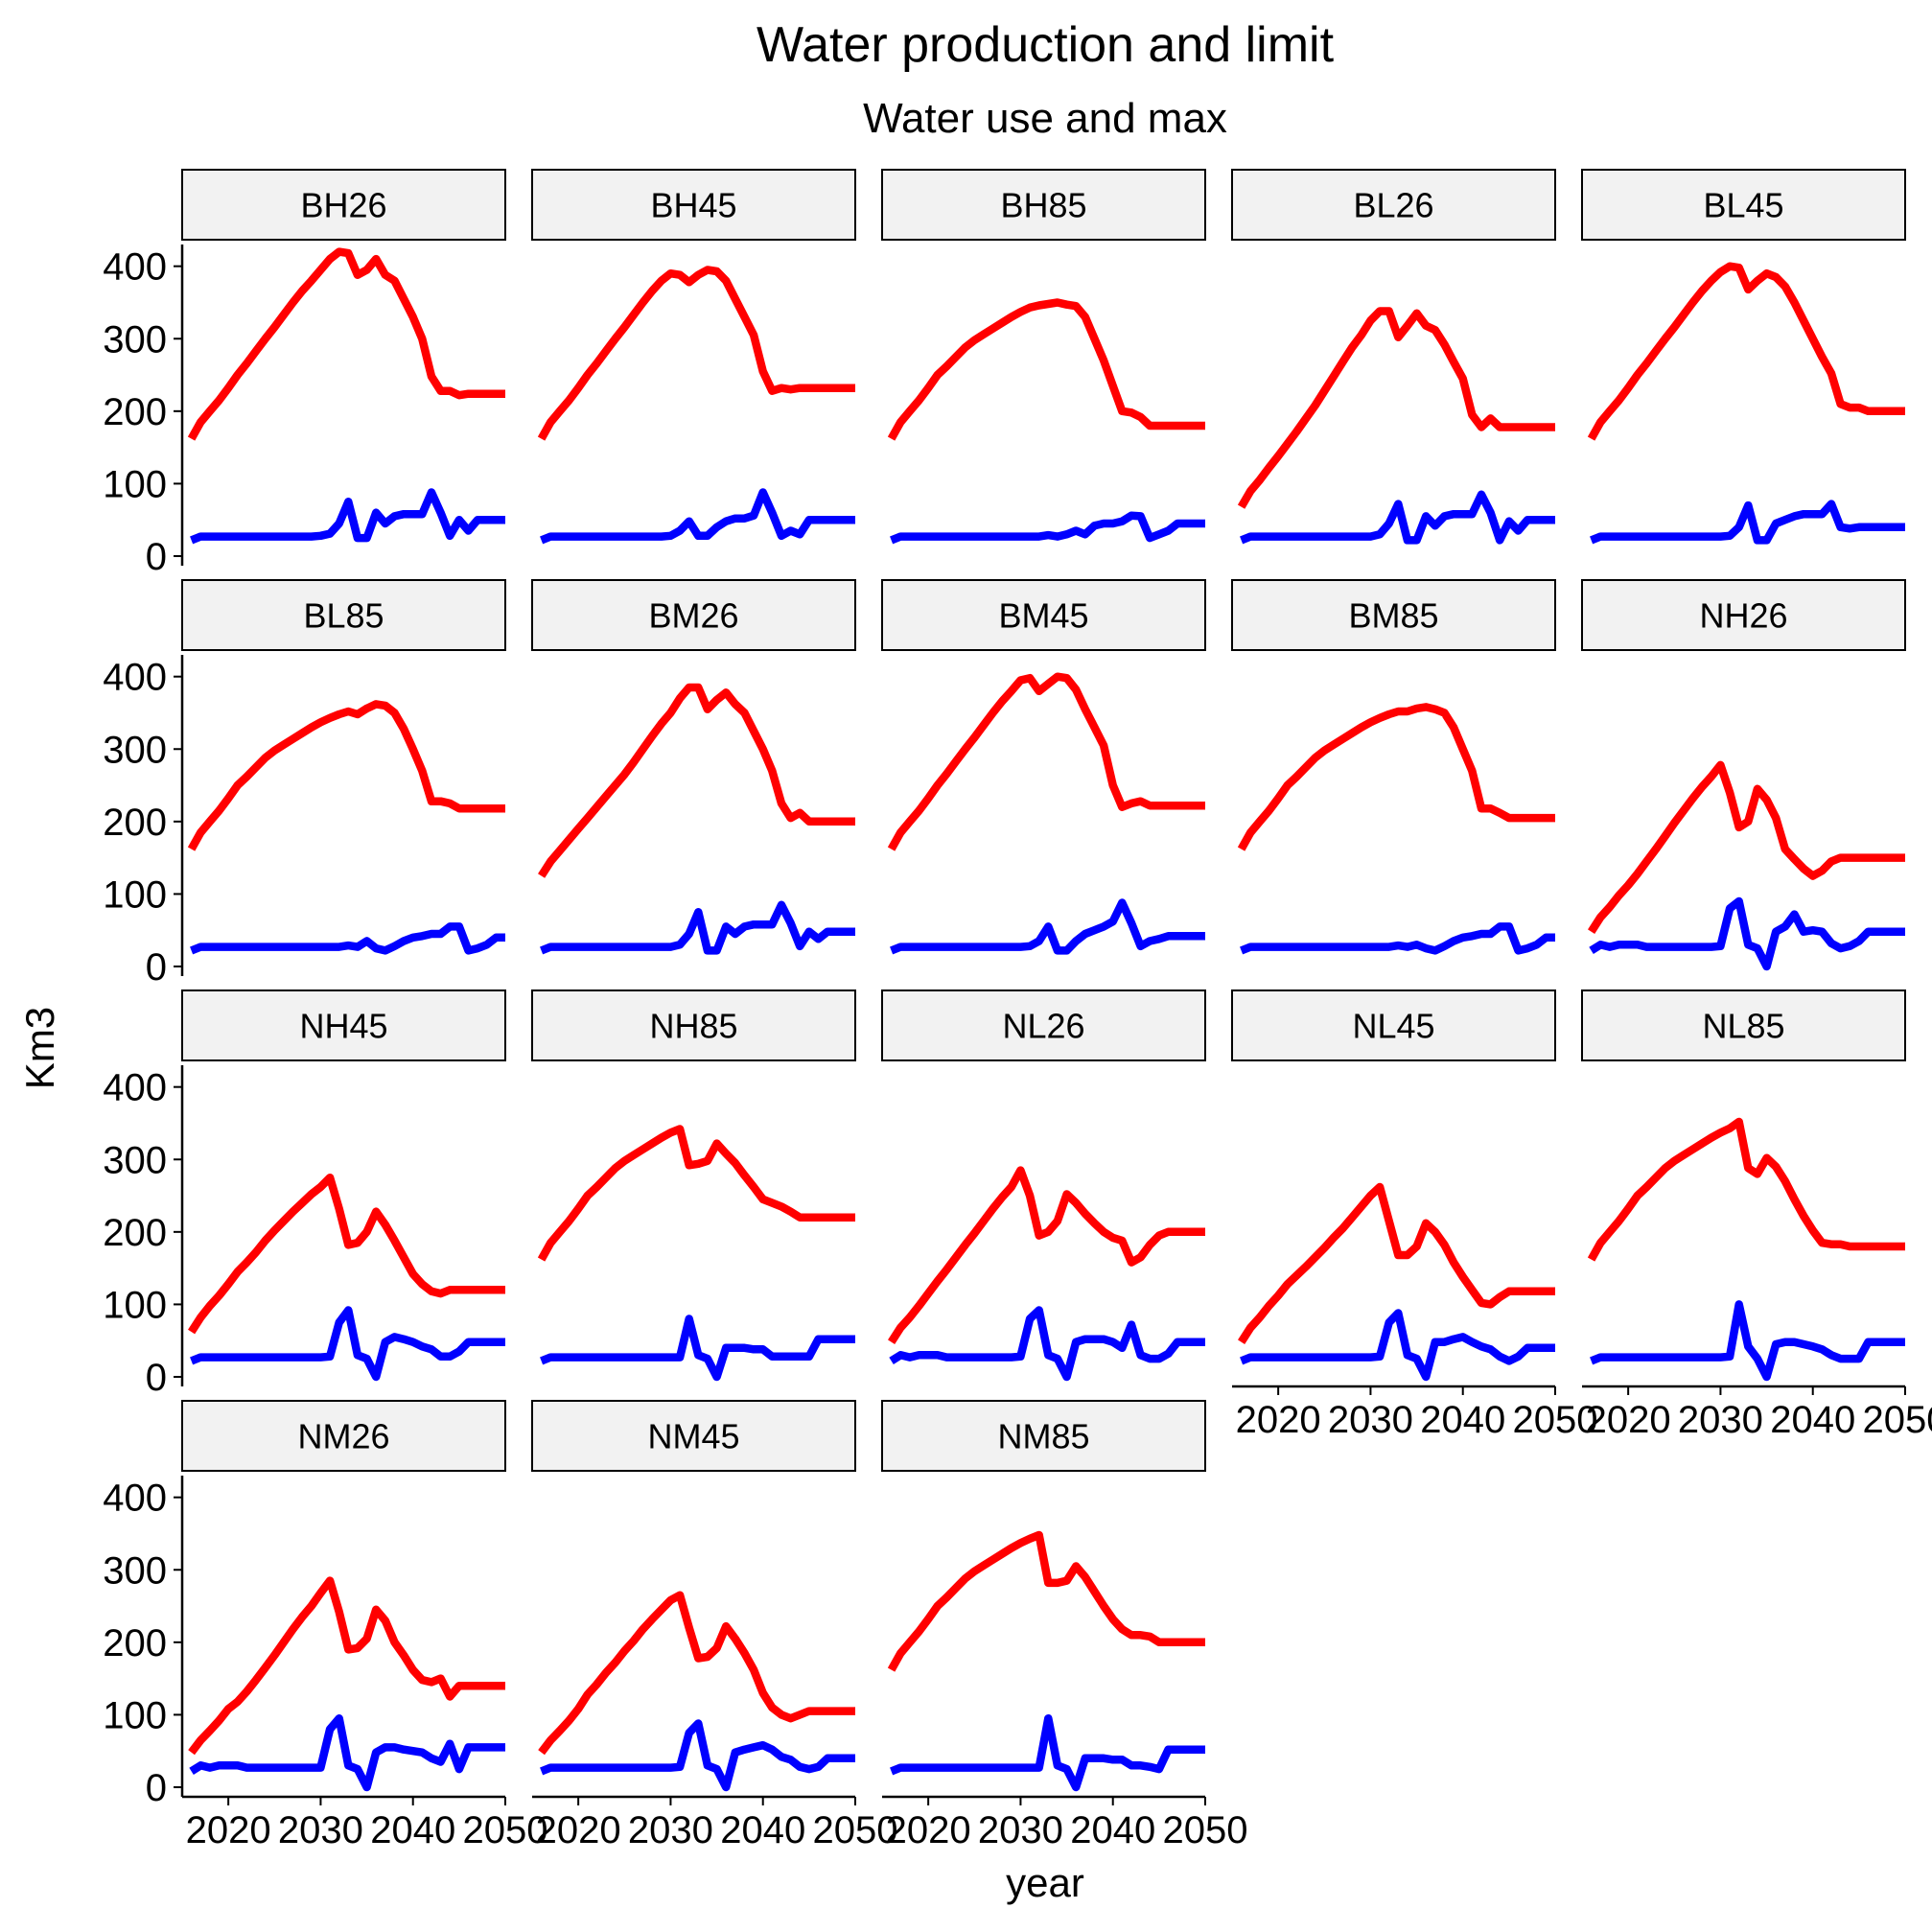  I want to click on facet-strip-label: BH45, so click(693, 205).